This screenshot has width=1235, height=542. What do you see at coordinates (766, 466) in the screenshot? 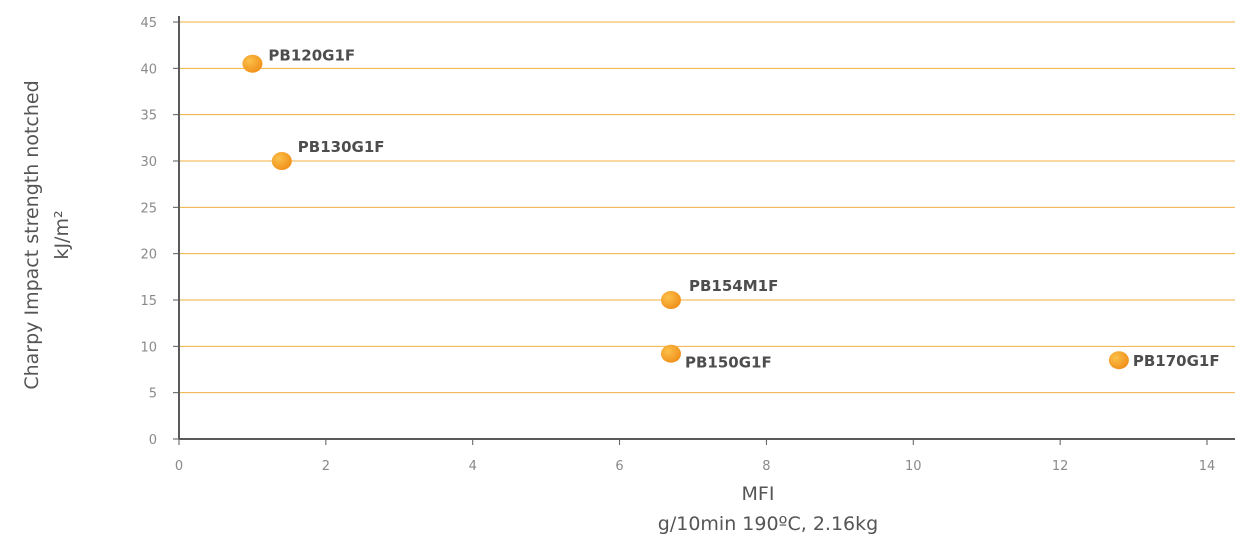
I see `x-tick-label: 8` at bounding box center [766, 466].